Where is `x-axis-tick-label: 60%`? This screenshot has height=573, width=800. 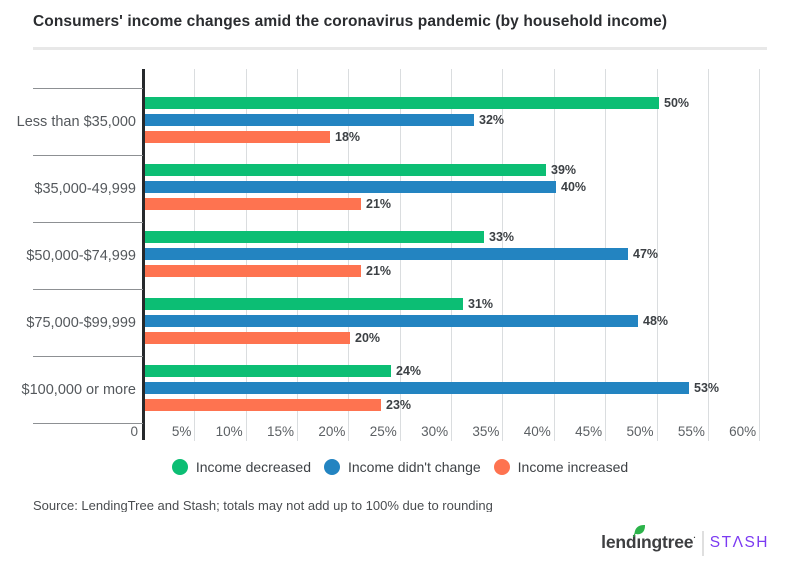
x-axis-tick-label: 60% is located at coordinates (743, 431).